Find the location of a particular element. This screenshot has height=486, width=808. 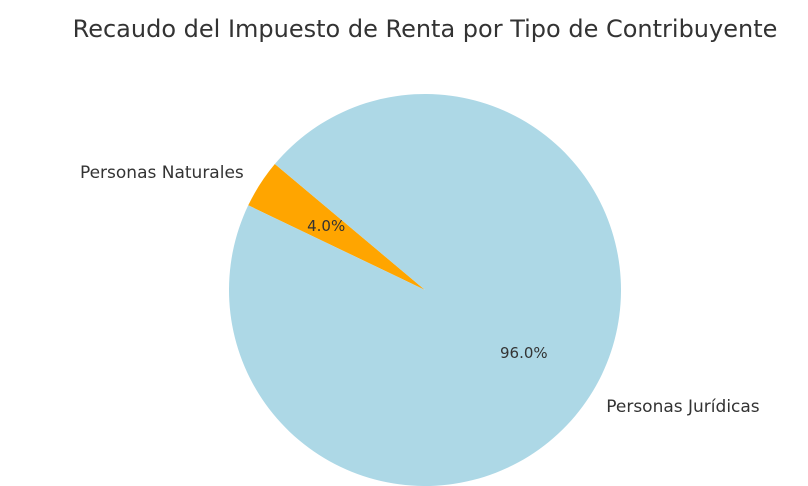

value-label: 4.0% is located at coordinates (326, 226).